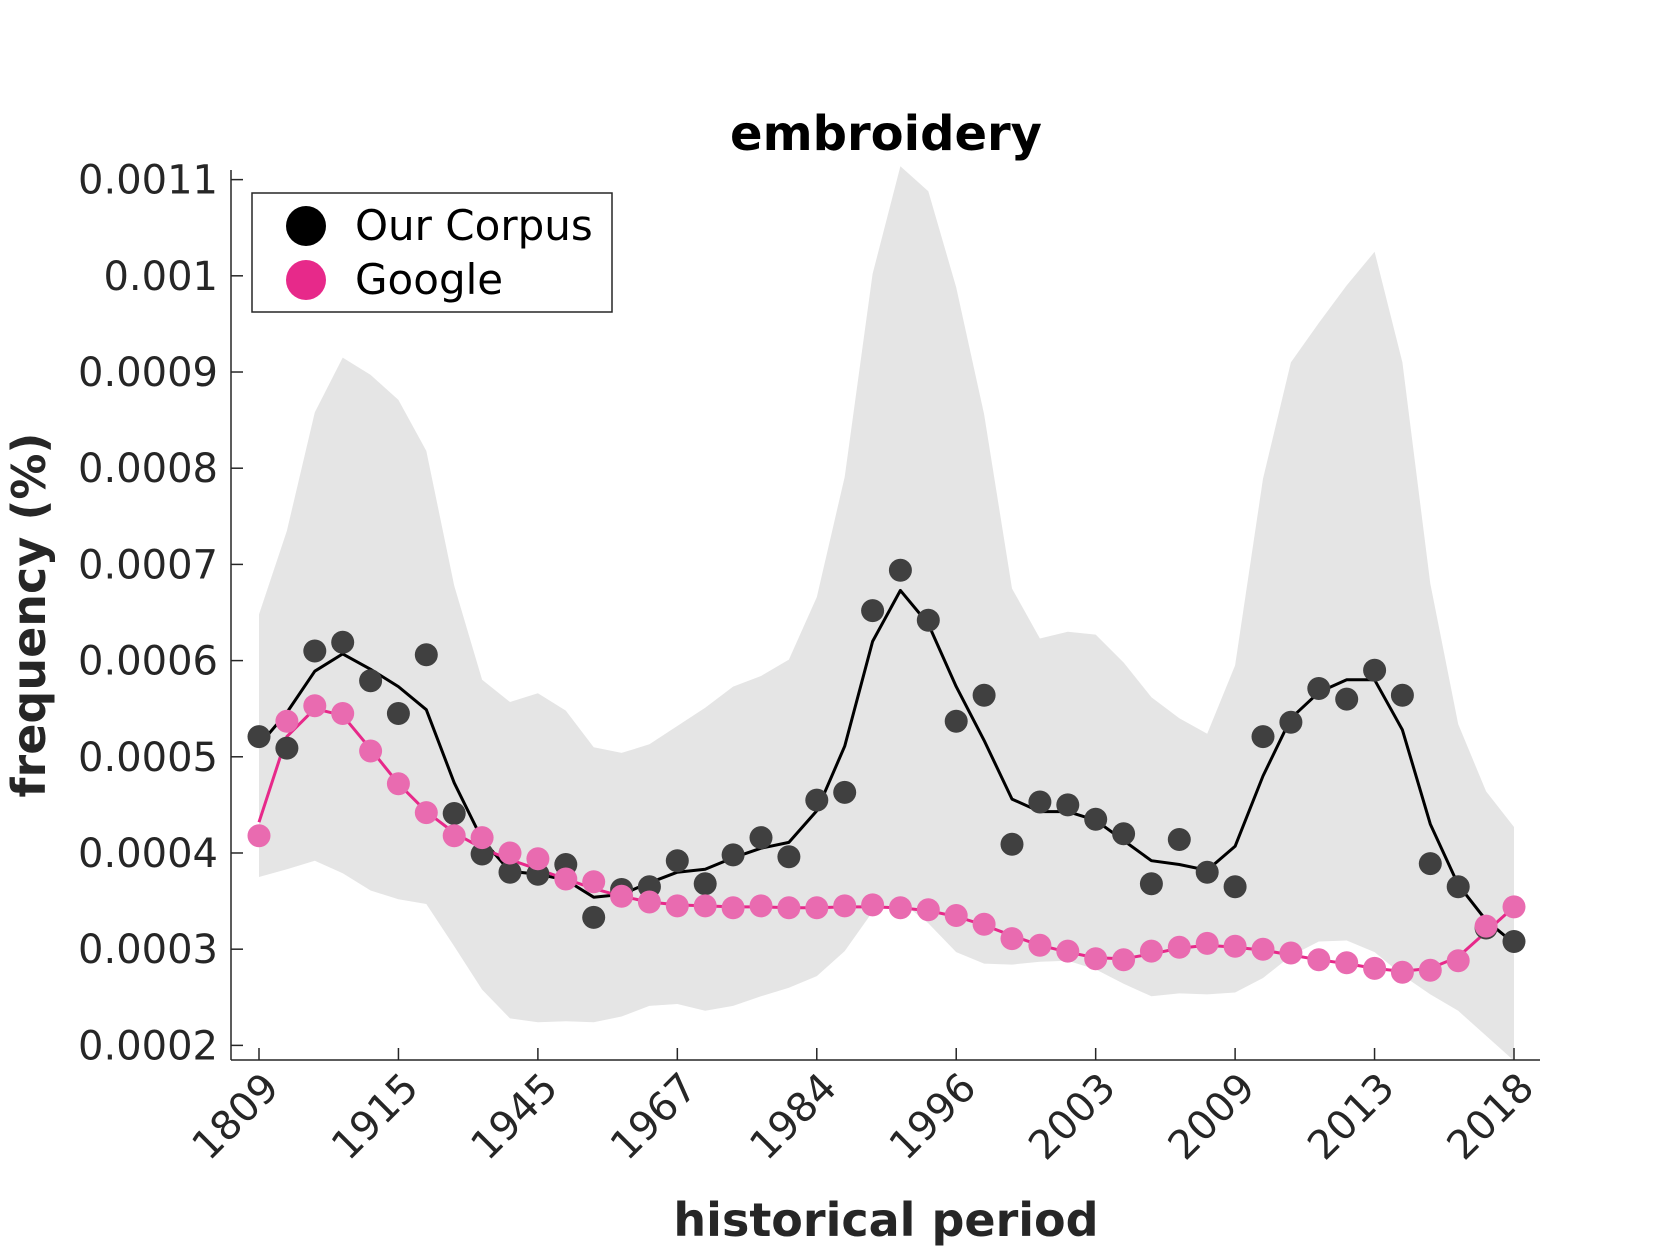 The height and width of the screenshot is (1260, 1680). What do you see at coordinates (886, 134) in the screenshot?
I see `chart-title: embroidery` at bounding box center [886, 134].